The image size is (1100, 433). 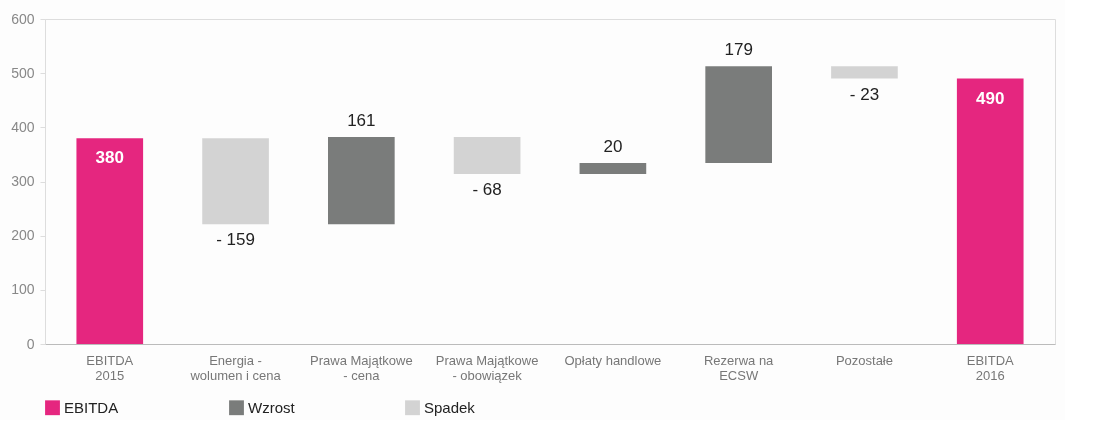 What do you see at coordinates (30, 343) in the screenshot?
I see `y-tick-label: 0` at bounding box center [30, 343].